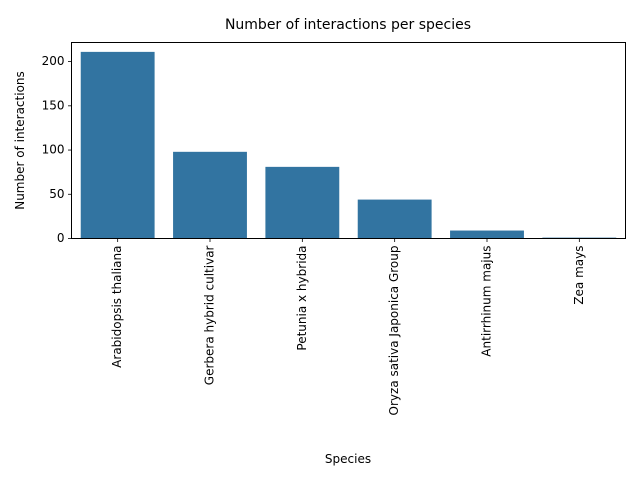  Describe the element at coordinates (210, 195) in the screenshot. I see `bar-gerbera-hybrid-cultivar` at that location.